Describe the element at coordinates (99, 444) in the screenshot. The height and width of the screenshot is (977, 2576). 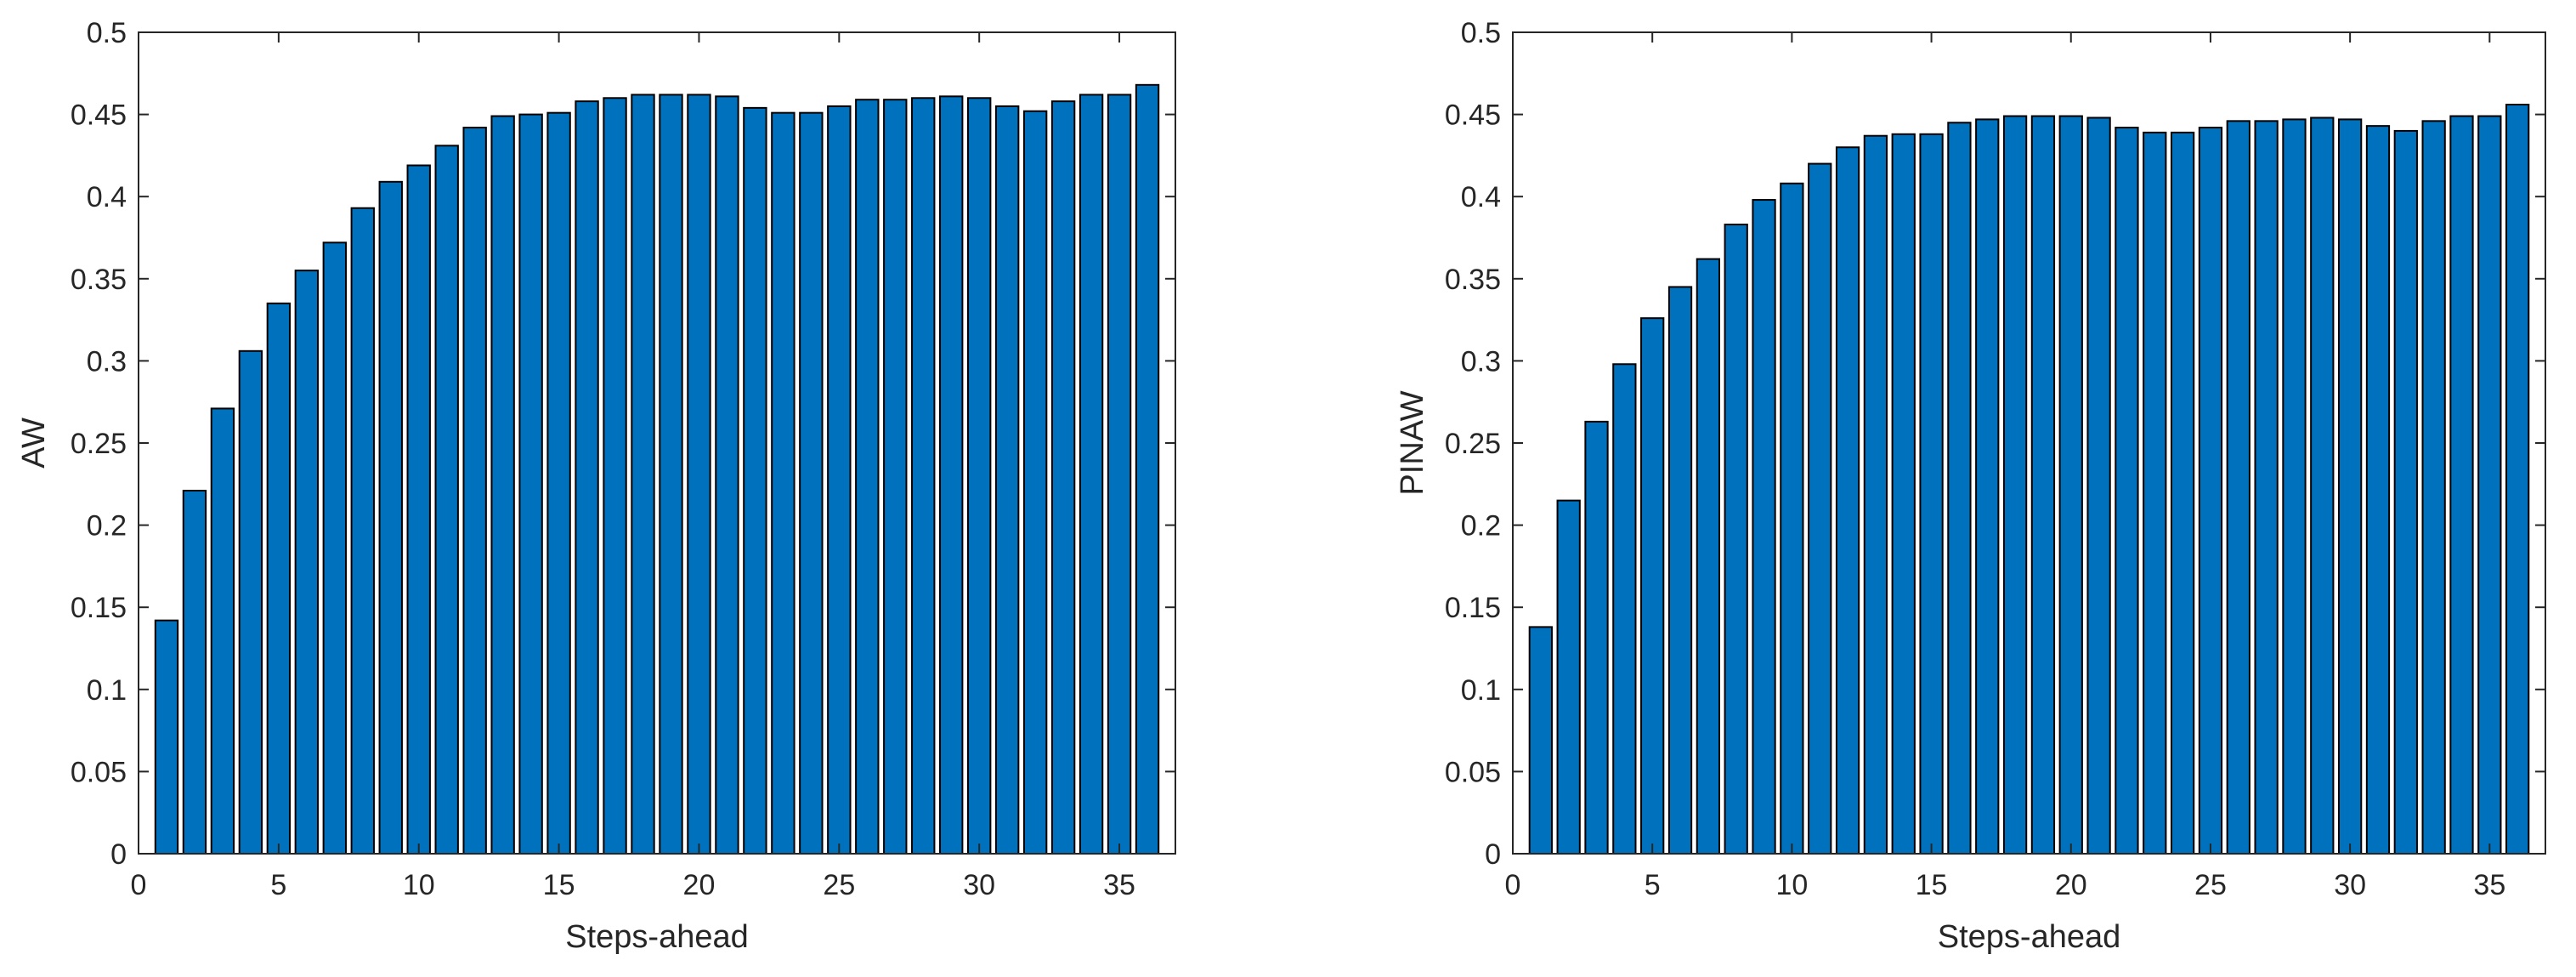
I see `y-tick-label: 0.25` at that location.